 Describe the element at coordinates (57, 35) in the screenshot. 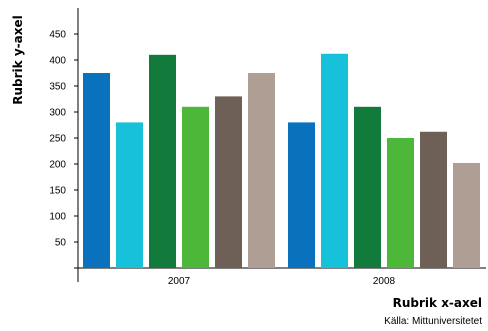

I see `y-tick-label: 450` at that location.